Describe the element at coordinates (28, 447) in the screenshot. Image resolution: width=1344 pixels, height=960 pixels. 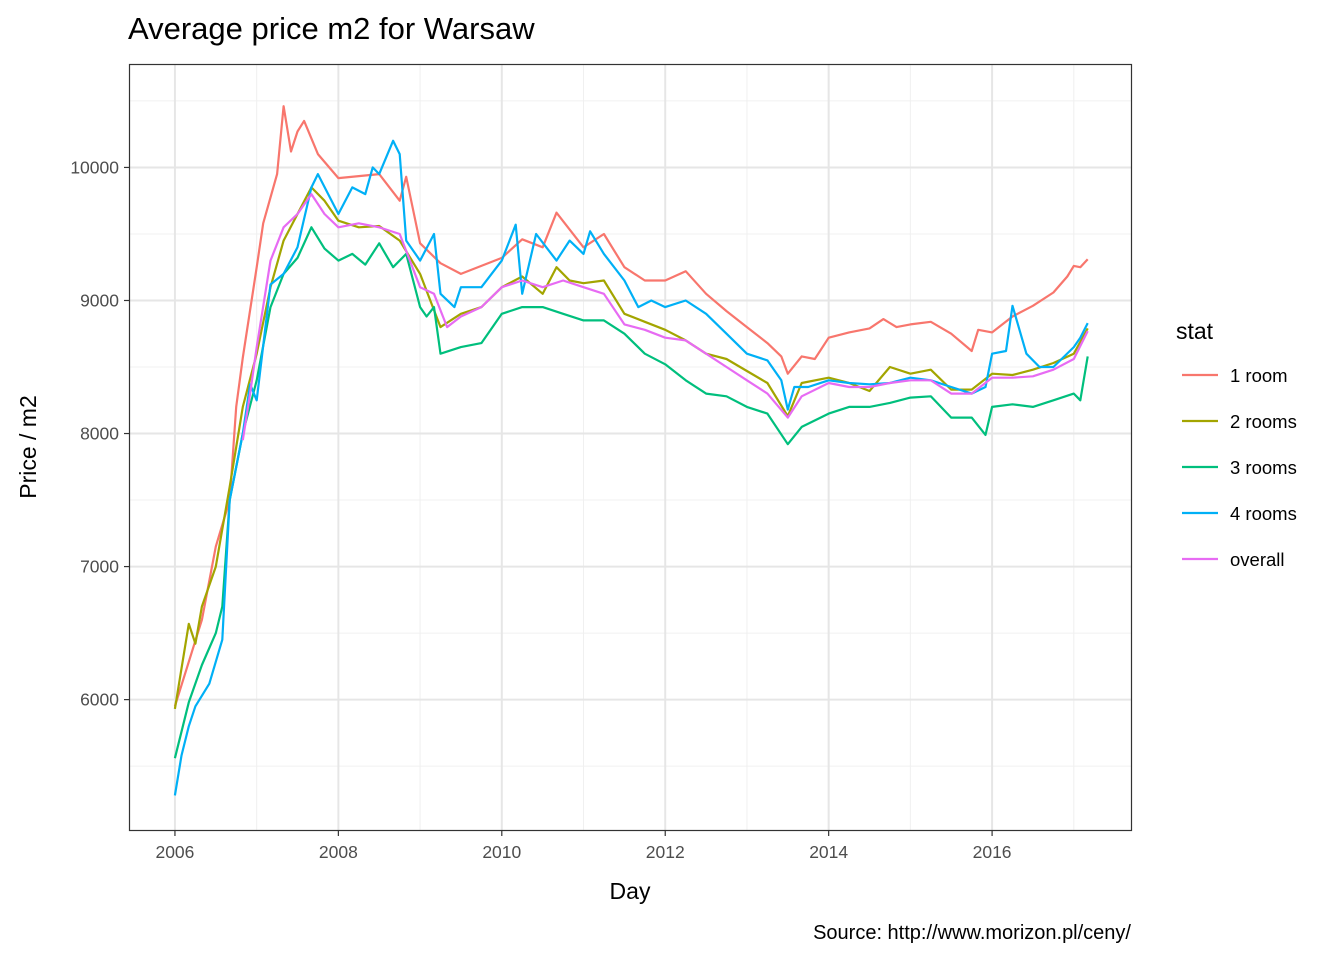
I see `y-axis-title: Price / m2` at that location.